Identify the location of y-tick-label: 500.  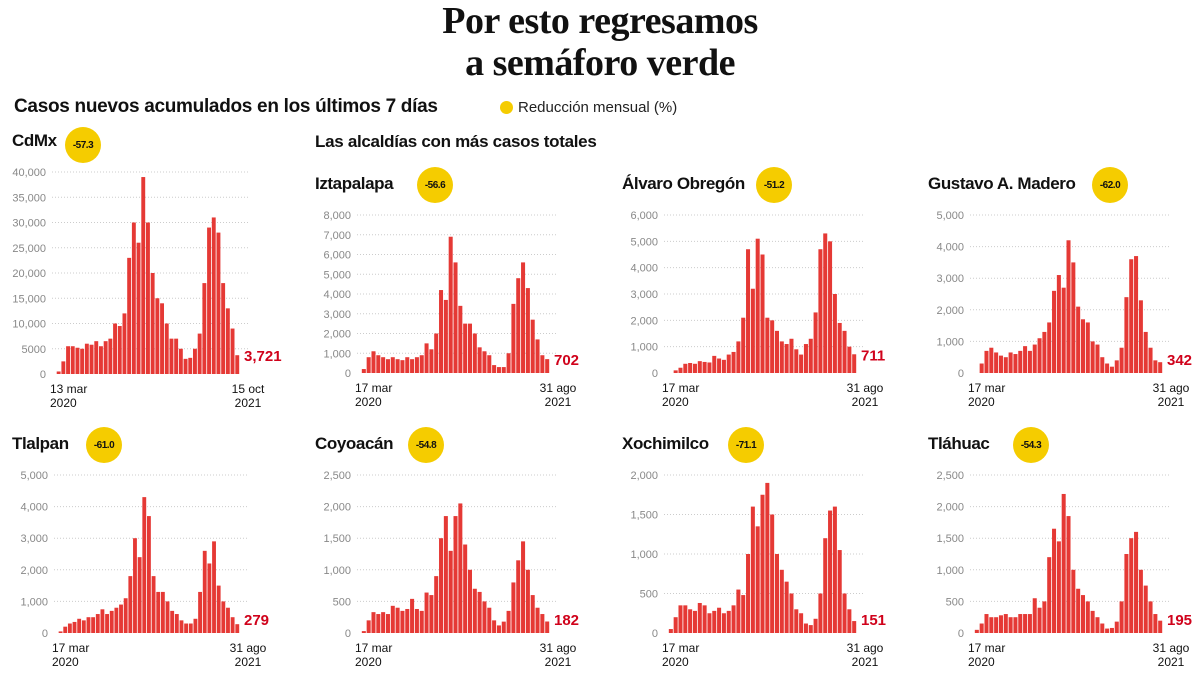
(955, 602).